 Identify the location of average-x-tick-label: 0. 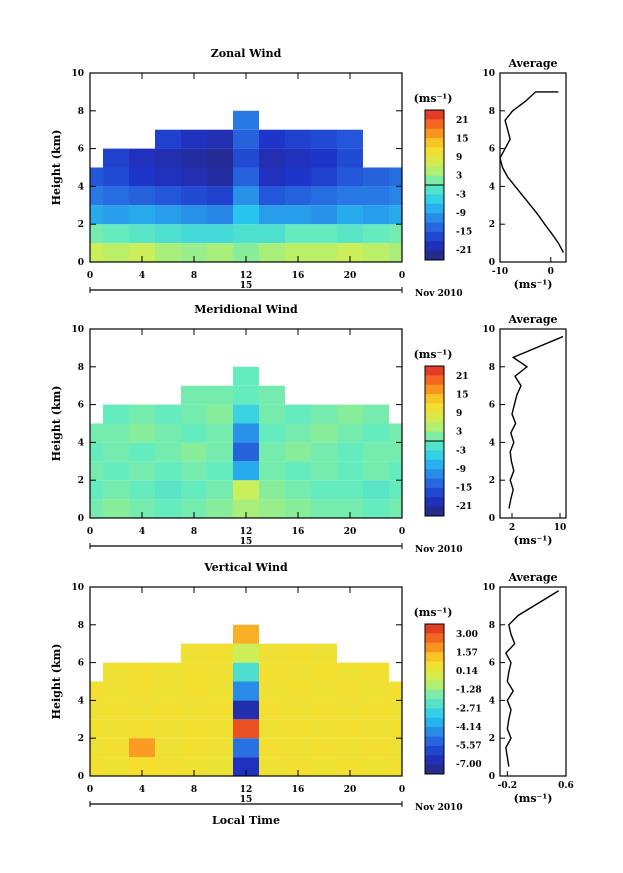
(551, 272).